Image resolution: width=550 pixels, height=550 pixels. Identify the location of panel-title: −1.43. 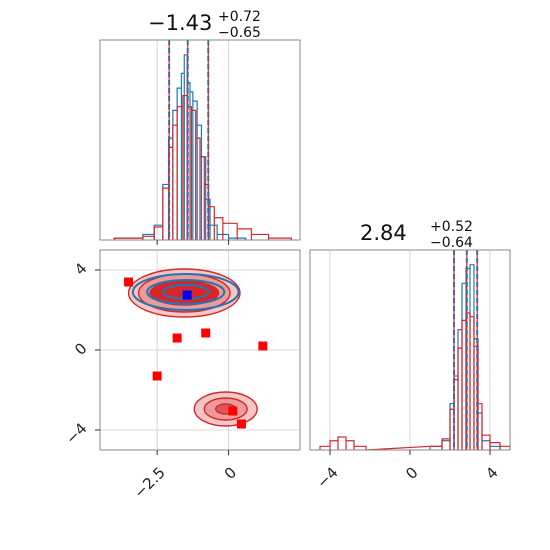
(180, 23).